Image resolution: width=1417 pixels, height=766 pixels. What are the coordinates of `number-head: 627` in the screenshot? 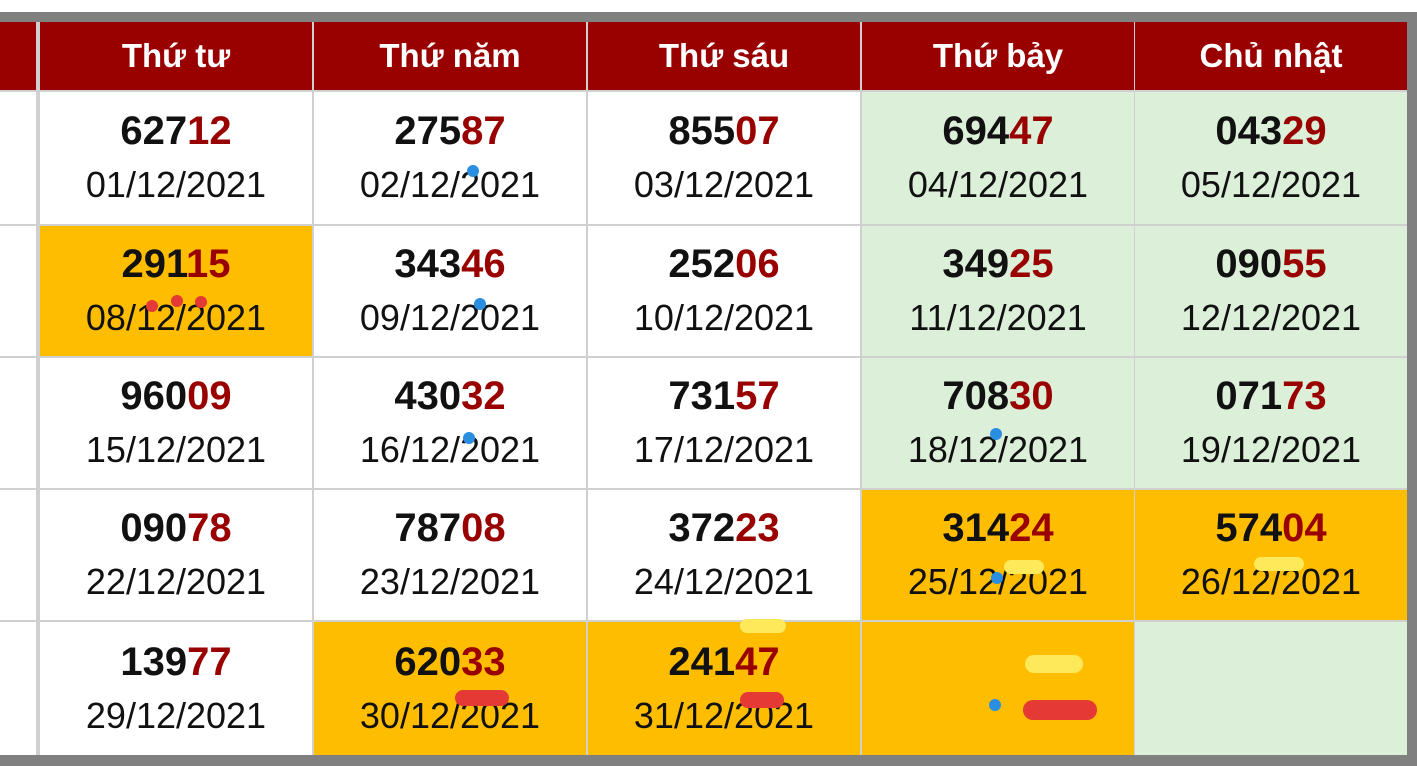 It's located at (154, 131).